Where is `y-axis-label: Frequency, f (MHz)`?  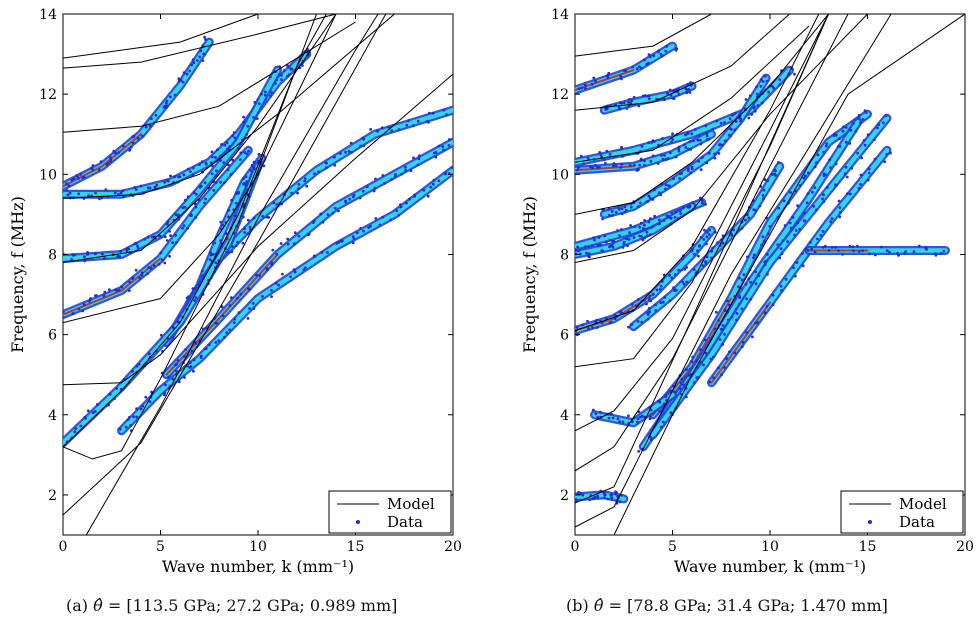
y-axis-label: Frequency, f (MHz) is located at coordinates (17, 274).